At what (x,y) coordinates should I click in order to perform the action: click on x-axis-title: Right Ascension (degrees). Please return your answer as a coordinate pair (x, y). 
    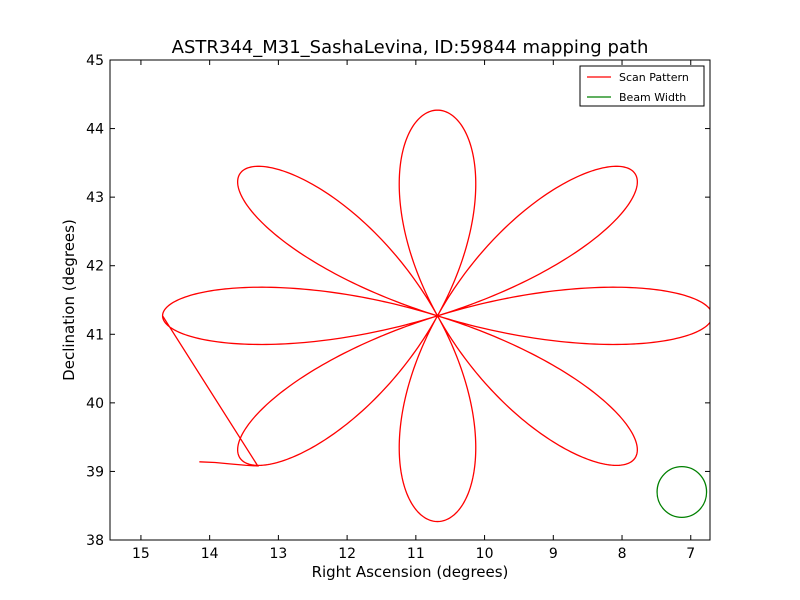
    Looking at the image, I should click on (410, 572).